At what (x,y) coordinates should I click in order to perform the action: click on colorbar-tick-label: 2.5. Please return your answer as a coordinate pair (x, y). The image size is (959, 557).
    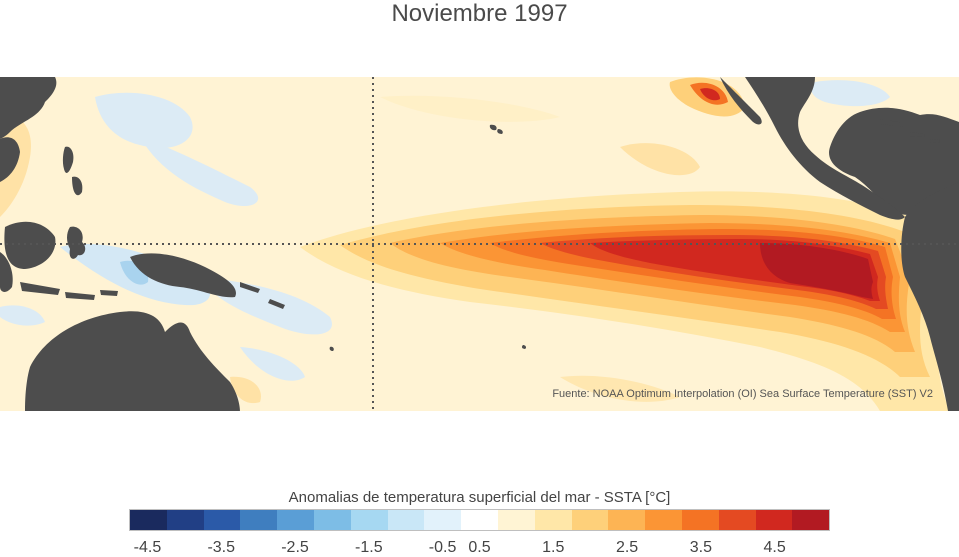
    Looking at the image, I should click on (627, 547).